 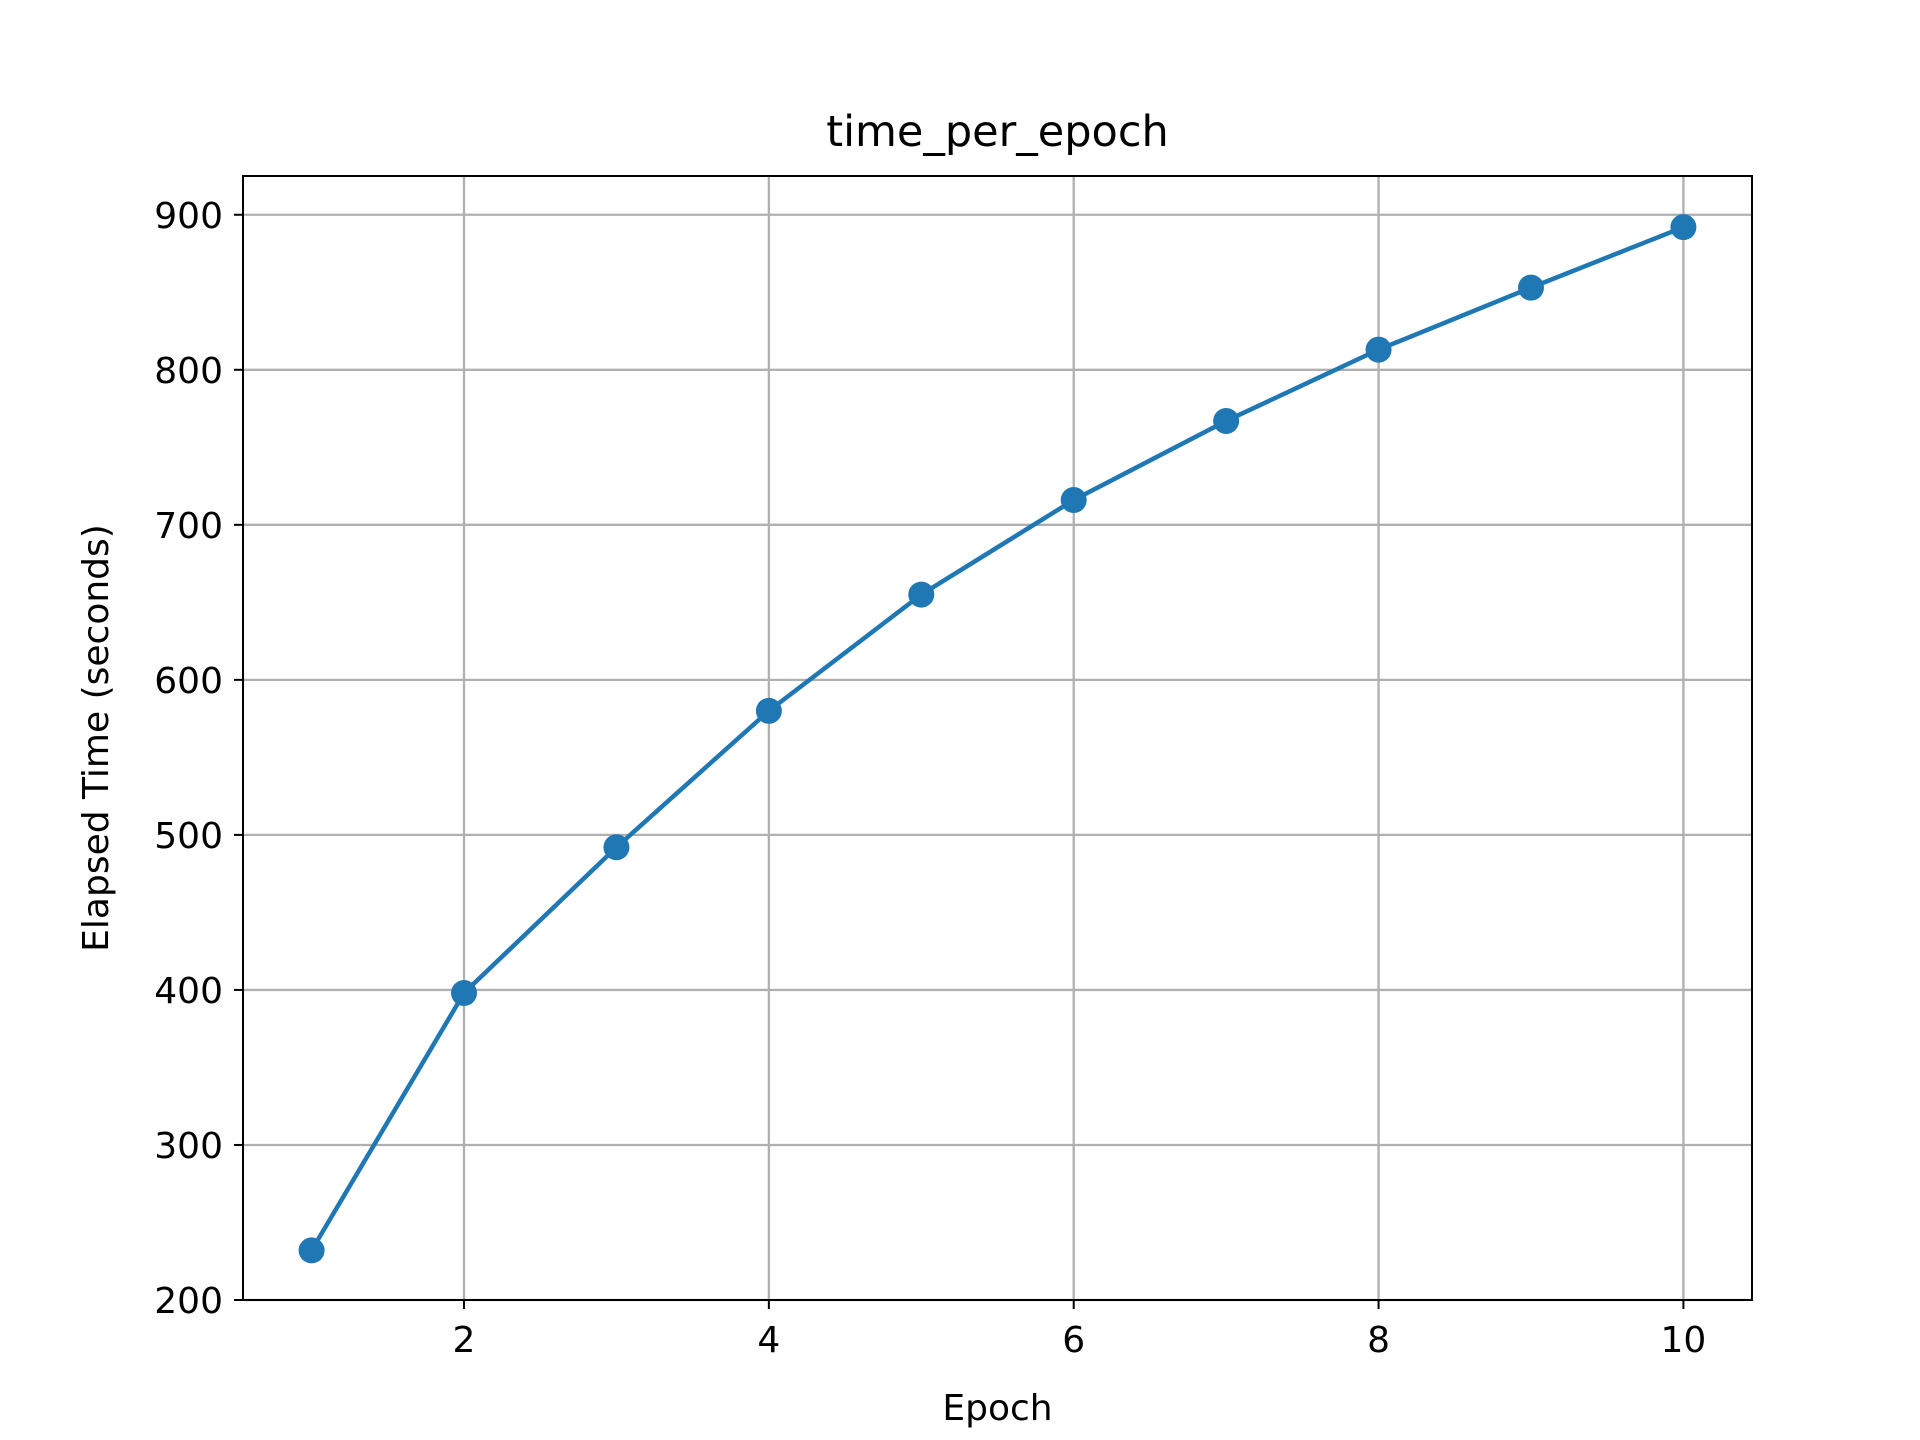 I want to click on y-tick-label: 400, so click(x=188, y=991).